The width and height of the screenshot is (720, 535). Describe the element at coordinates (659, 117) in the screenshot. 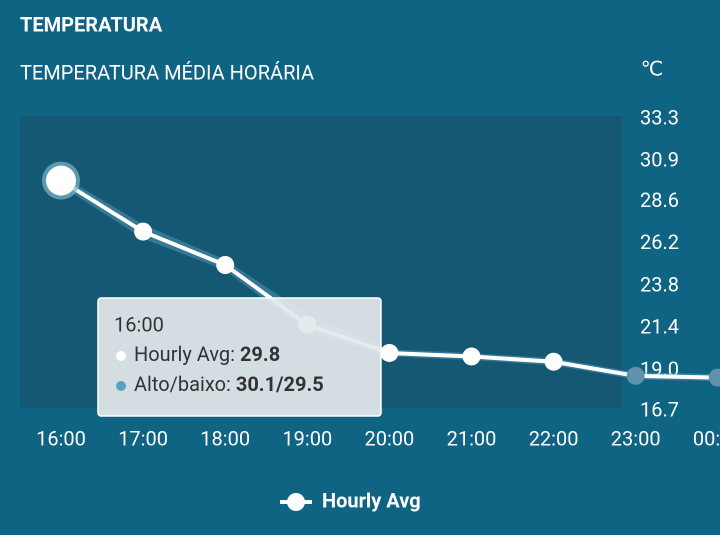

I see `y-tick-label: 33.3` at that location.